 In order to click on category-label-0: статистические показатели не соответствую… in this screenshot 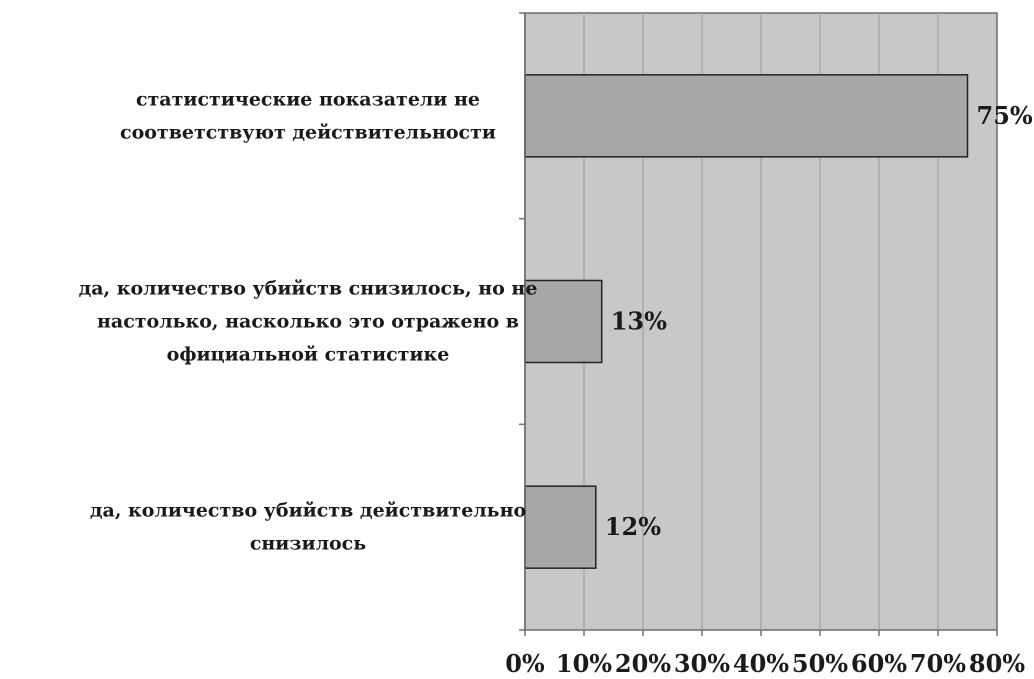, I will do `click(308, 115)`.